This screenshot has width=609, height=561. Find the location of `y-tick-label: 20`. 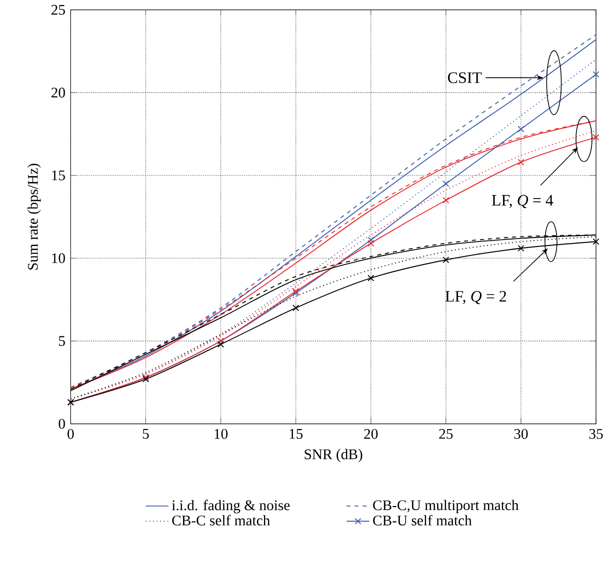

y-tick-label: 20 is located at coordinates (58, 93).